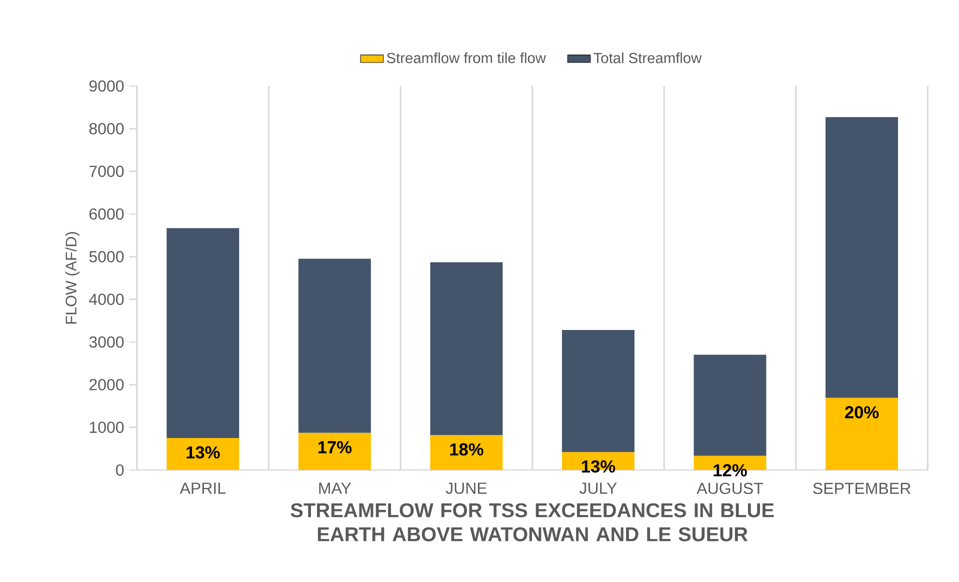 The width and height of the screenshot is (959, 582). I want to click on y-tick-label: 4000, so click(106, 299).